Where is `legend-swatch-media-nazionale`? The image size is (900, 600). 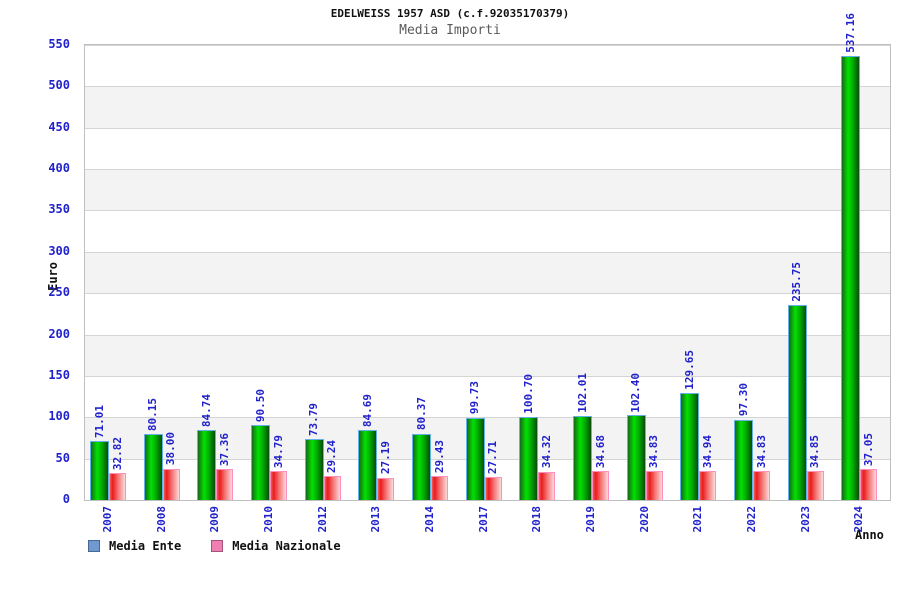
legend-swatch-media-nazionale is located at coordinates (217, 546).